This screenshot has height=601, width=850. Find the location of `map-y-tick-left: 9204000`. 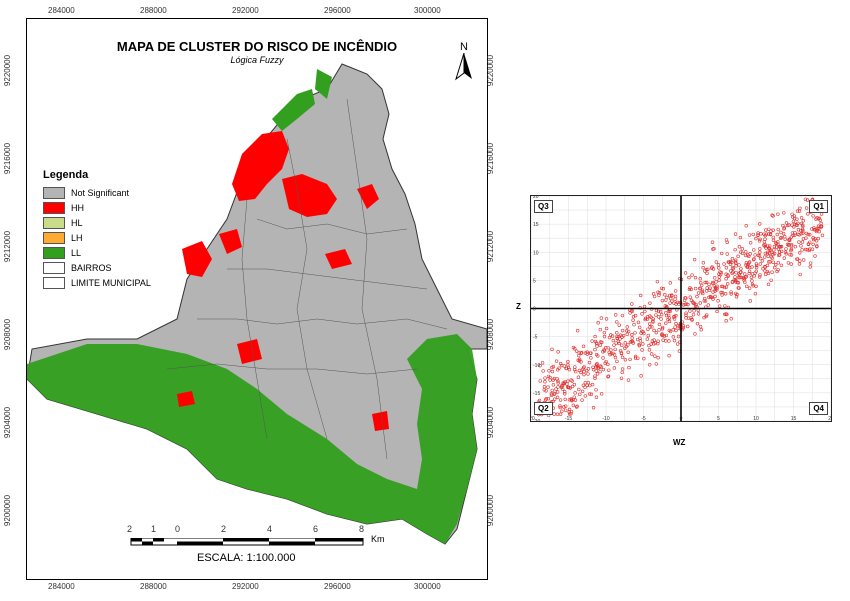

map-y-tick-left: 9204000 is located at coordinates (8, 422).